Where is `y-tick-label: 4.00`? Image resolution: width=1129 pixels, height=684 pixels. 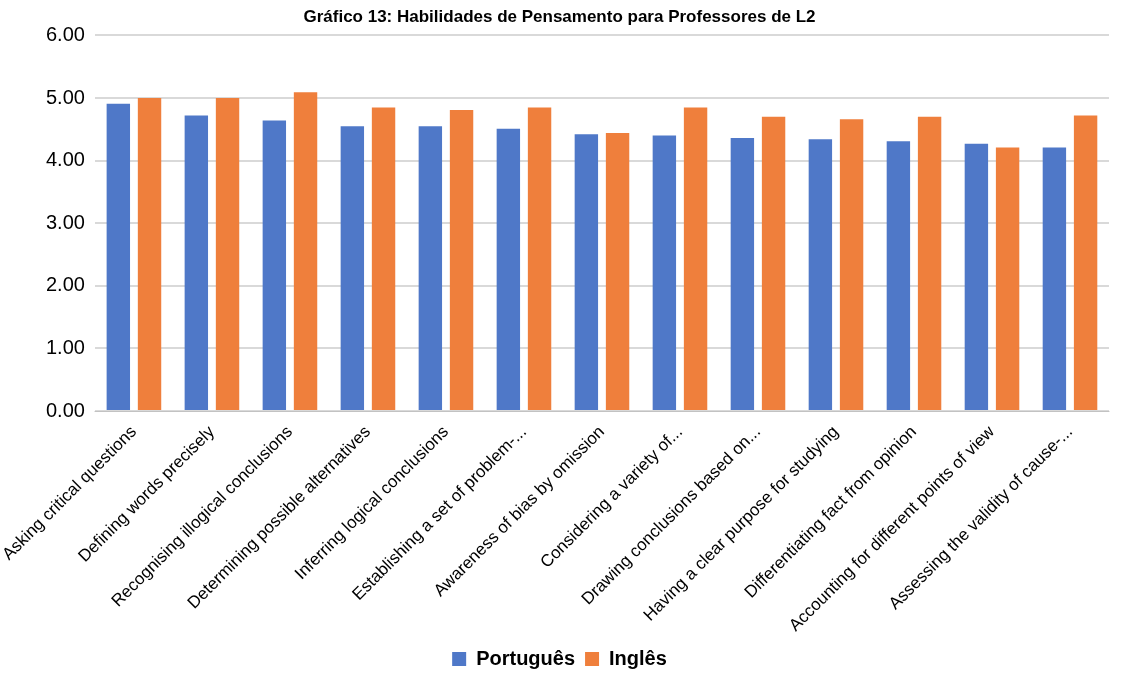
y-tick-label: 4.00 is located at coordinates (65, 159).